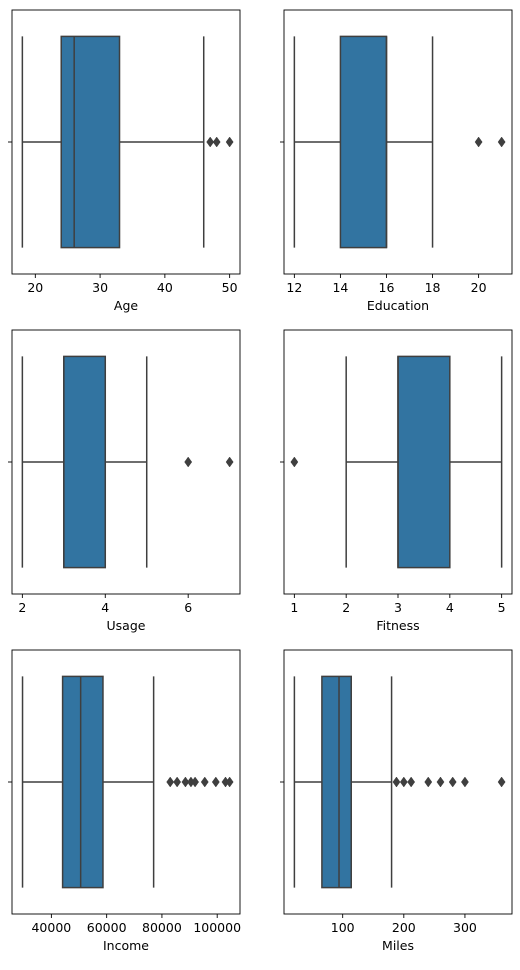 This screenshot has width=520, height=970. I want to click on boxplot-panel-3: 2 4 6 Usage, so click(124, 481).